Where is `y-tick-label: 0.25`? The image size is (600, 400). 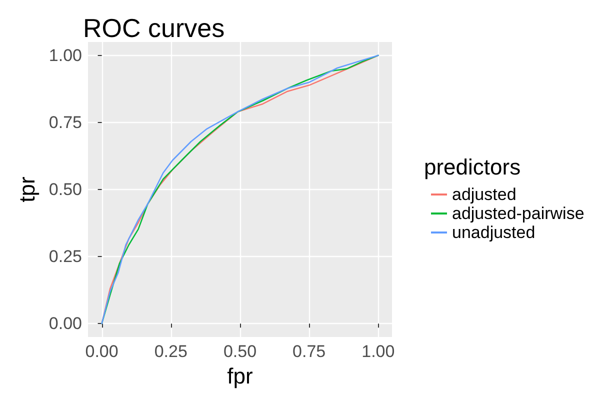 y-tick-label: 0.25 is located at coordinates (65, 256).